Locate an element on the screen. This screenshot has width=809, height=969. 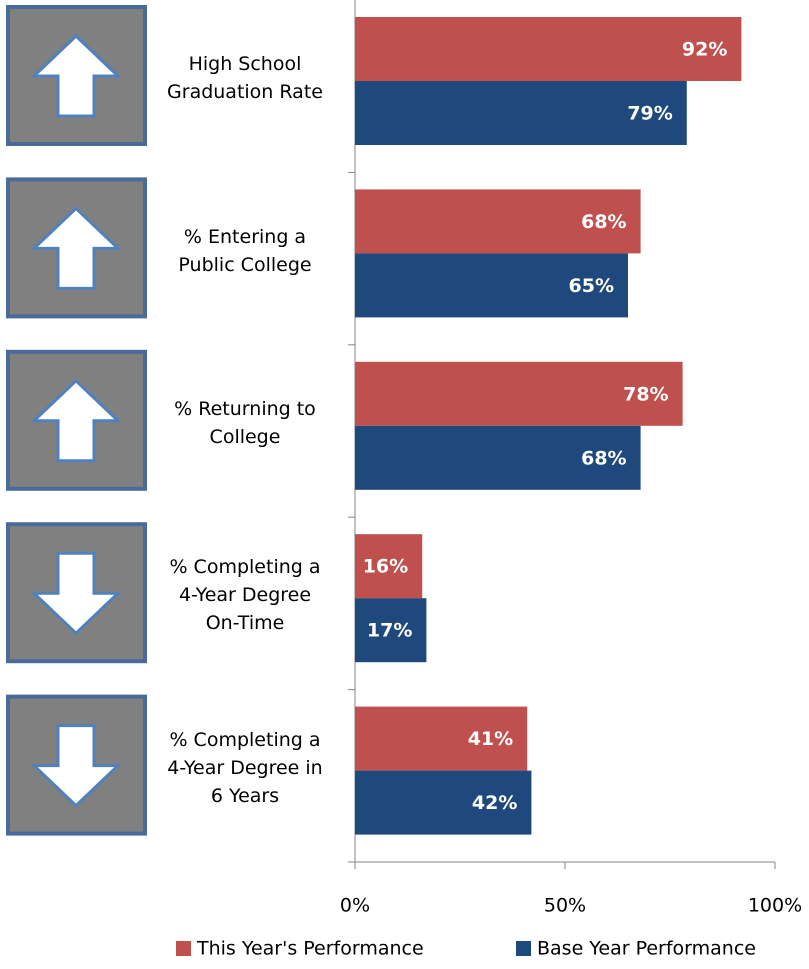
x-tick-label: 100% is located at coordinates (775, 906).